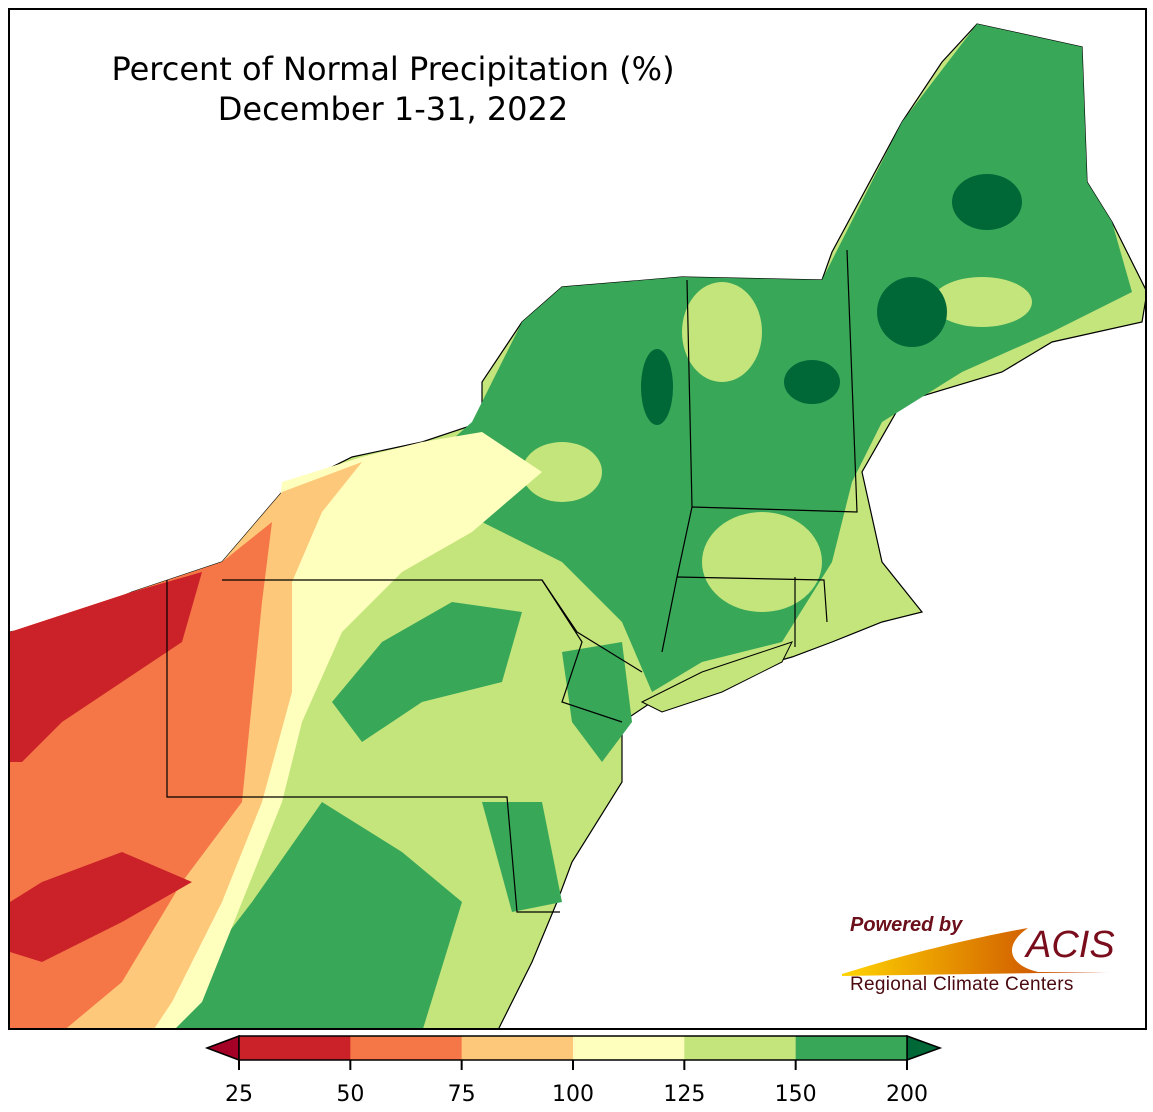 The width and height of the screenshot is (1153, 1112). What do you see at coordinates (716, 677) in the screenshot?
I see `long-island` at bounding box center [716, 677].